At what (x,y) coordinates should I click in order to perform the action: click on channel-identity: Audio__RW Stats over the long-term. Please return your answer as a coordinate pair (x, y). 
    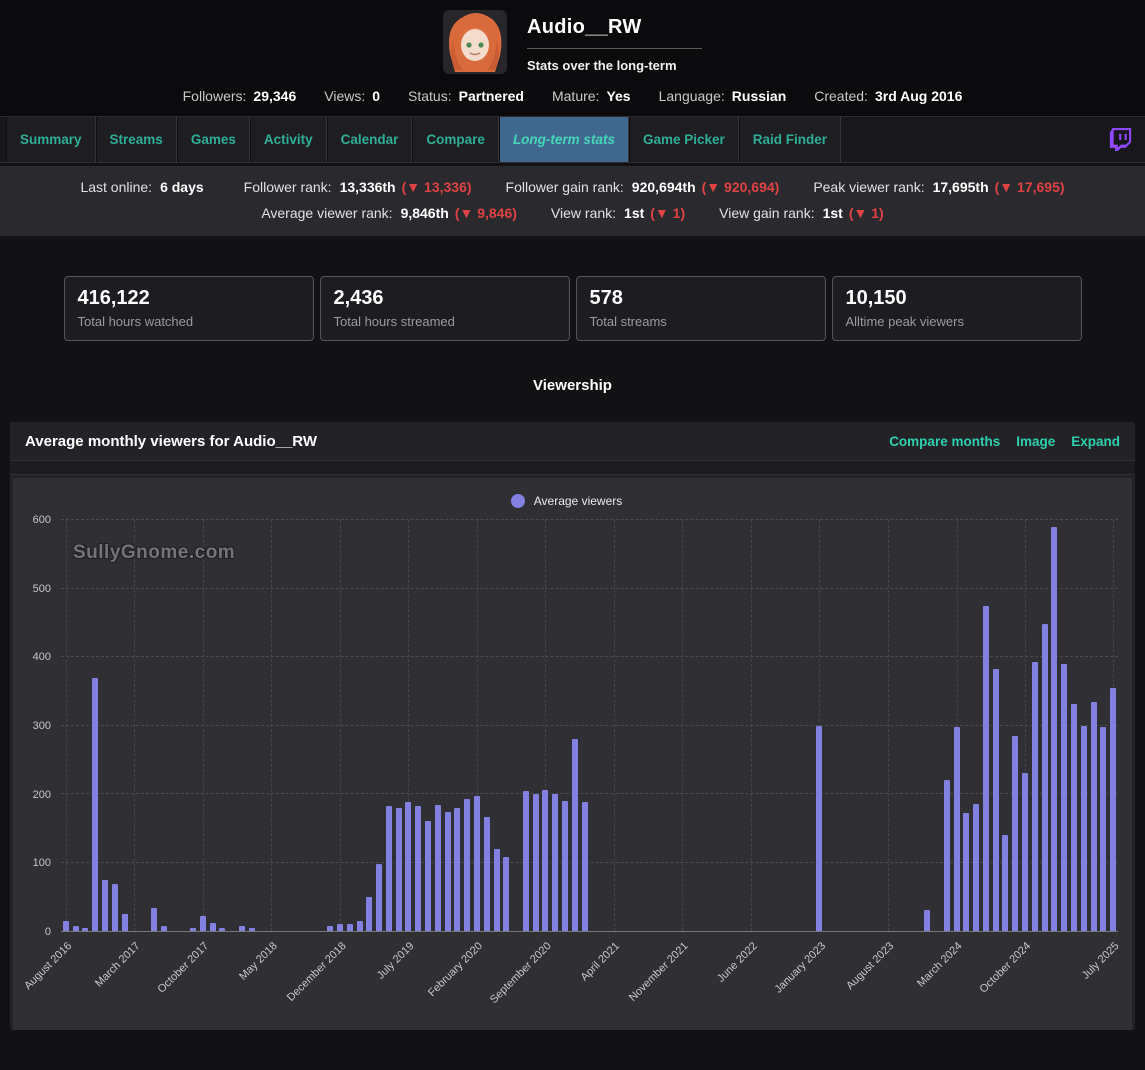
    Looking at the image, I should click on (572, 42).